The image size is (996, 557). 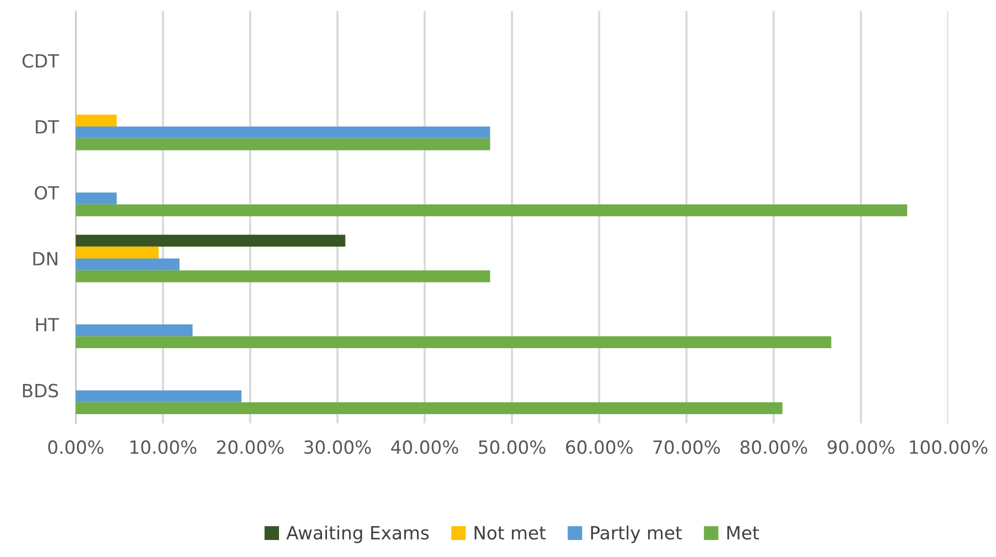 I want to click on x-tick-label: 40.00%, so click(x=424, y=447).